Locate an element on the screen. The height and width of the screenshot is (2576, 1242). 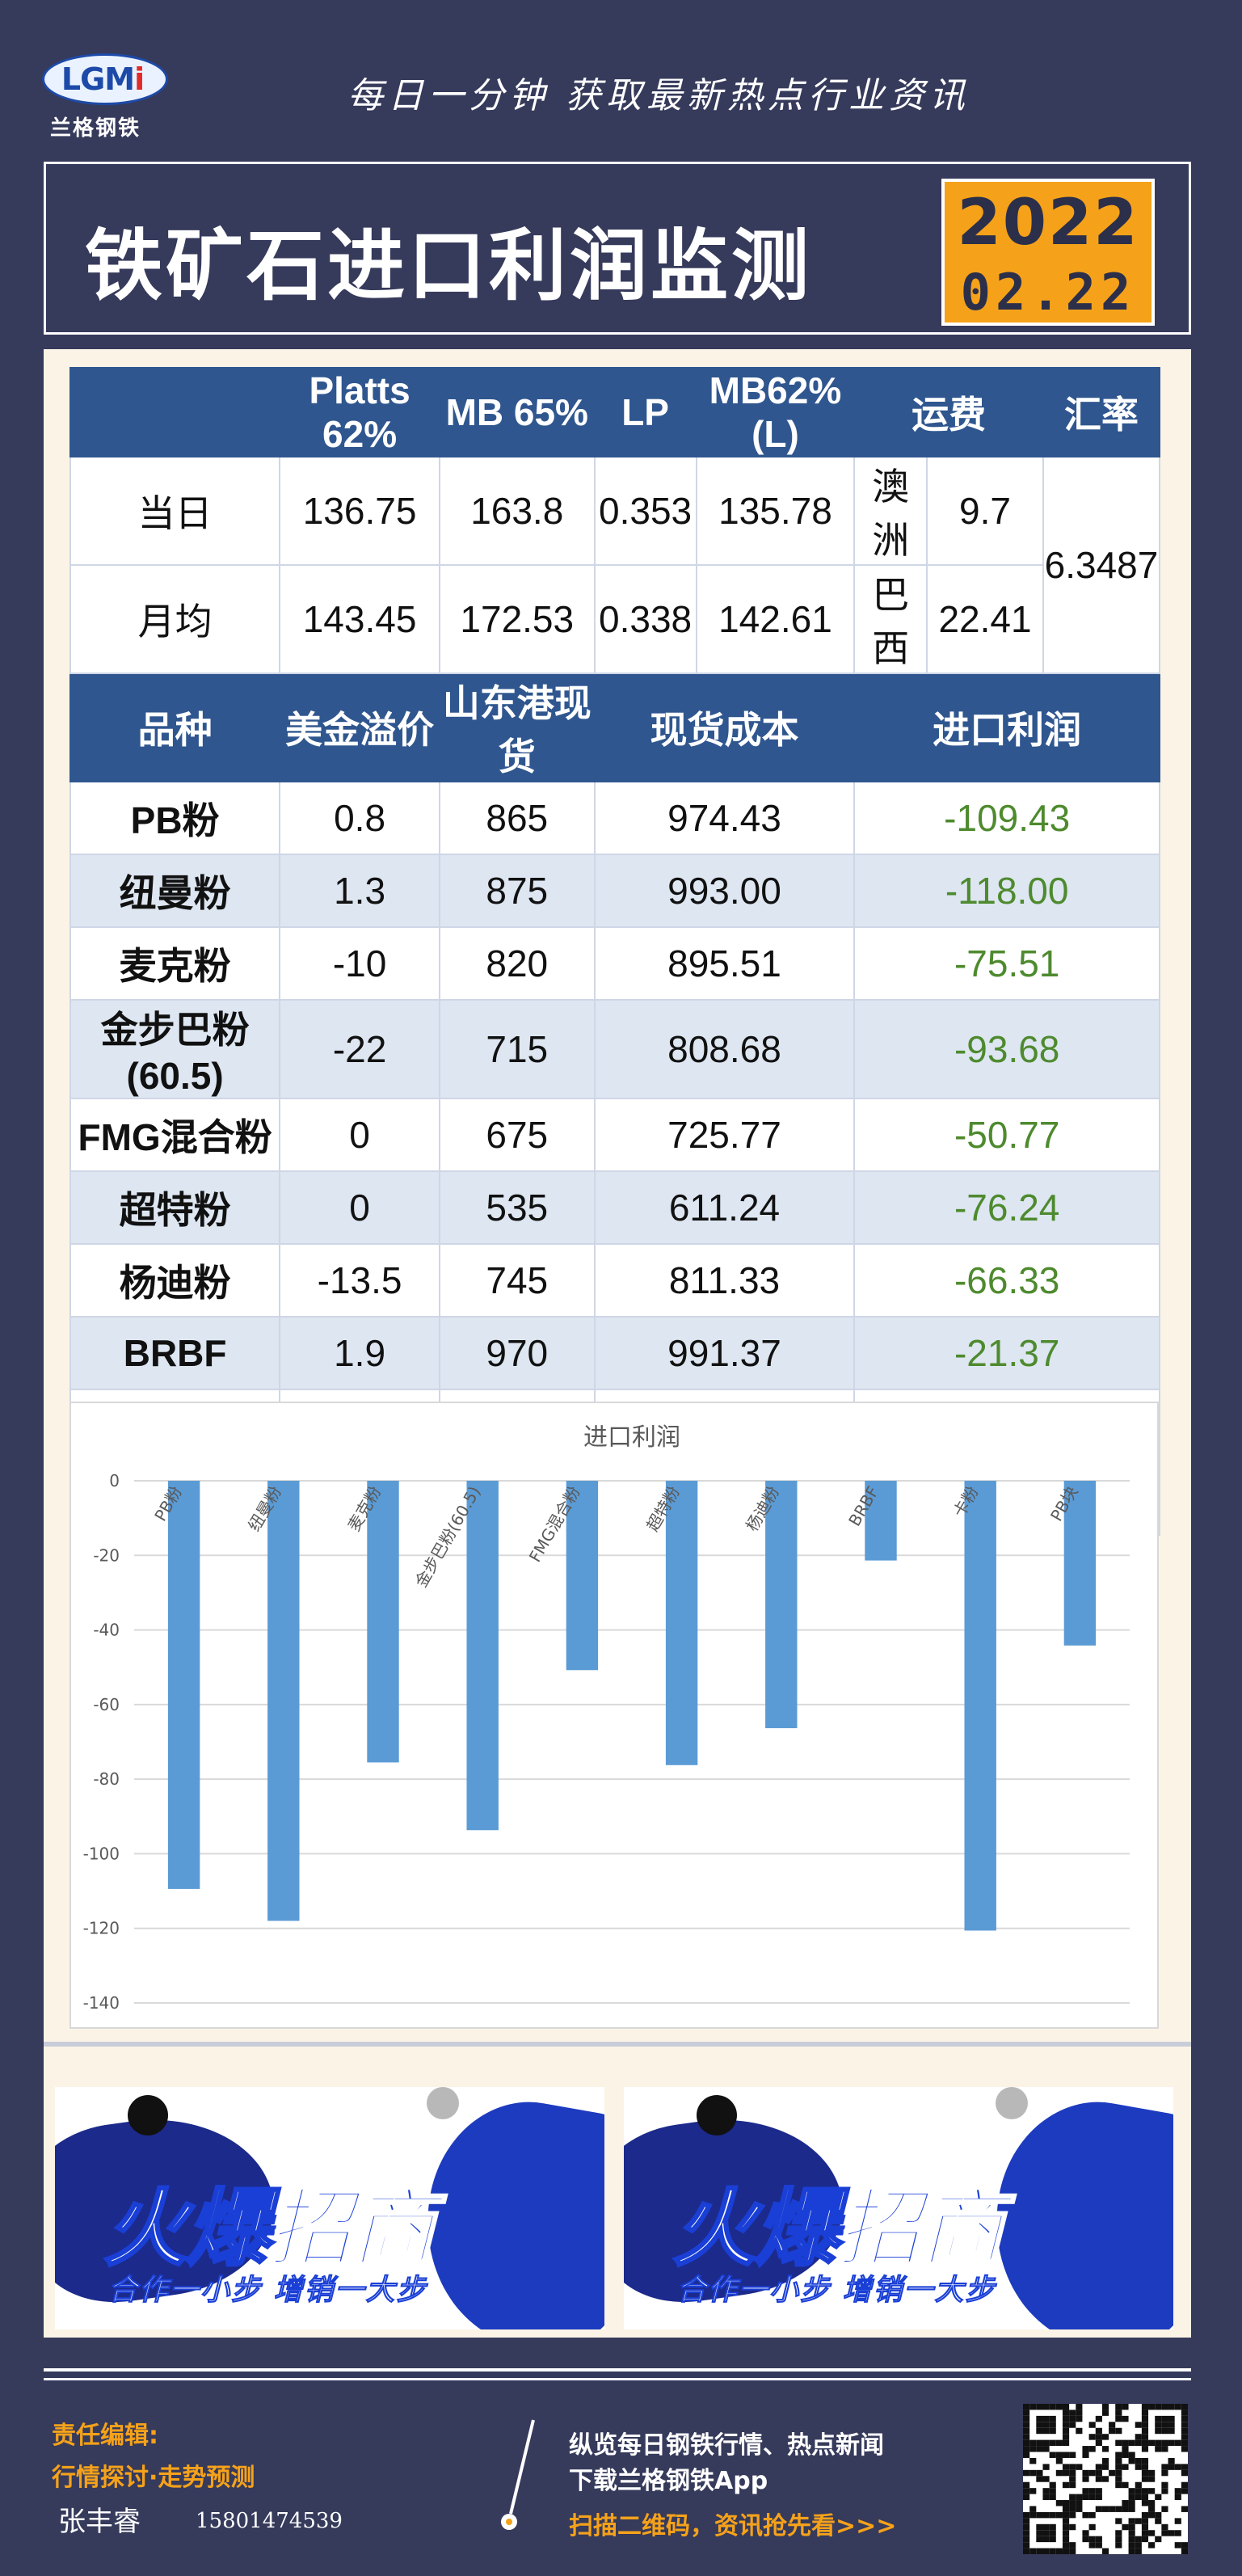
profit-cell-profit: -76.24 is located at coordinates (1006, 1207).